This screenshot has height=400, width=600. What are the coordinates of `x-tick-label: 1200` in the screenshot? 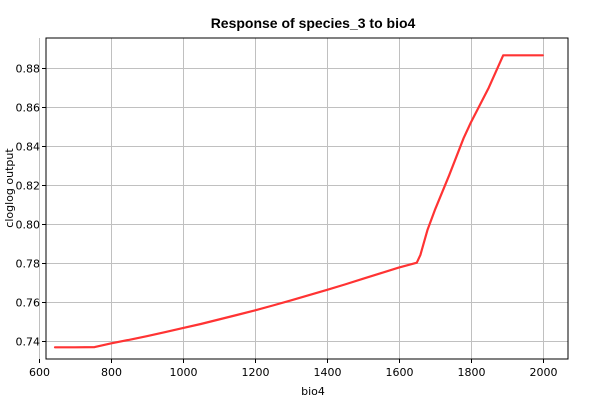 It's located at (256, 372).